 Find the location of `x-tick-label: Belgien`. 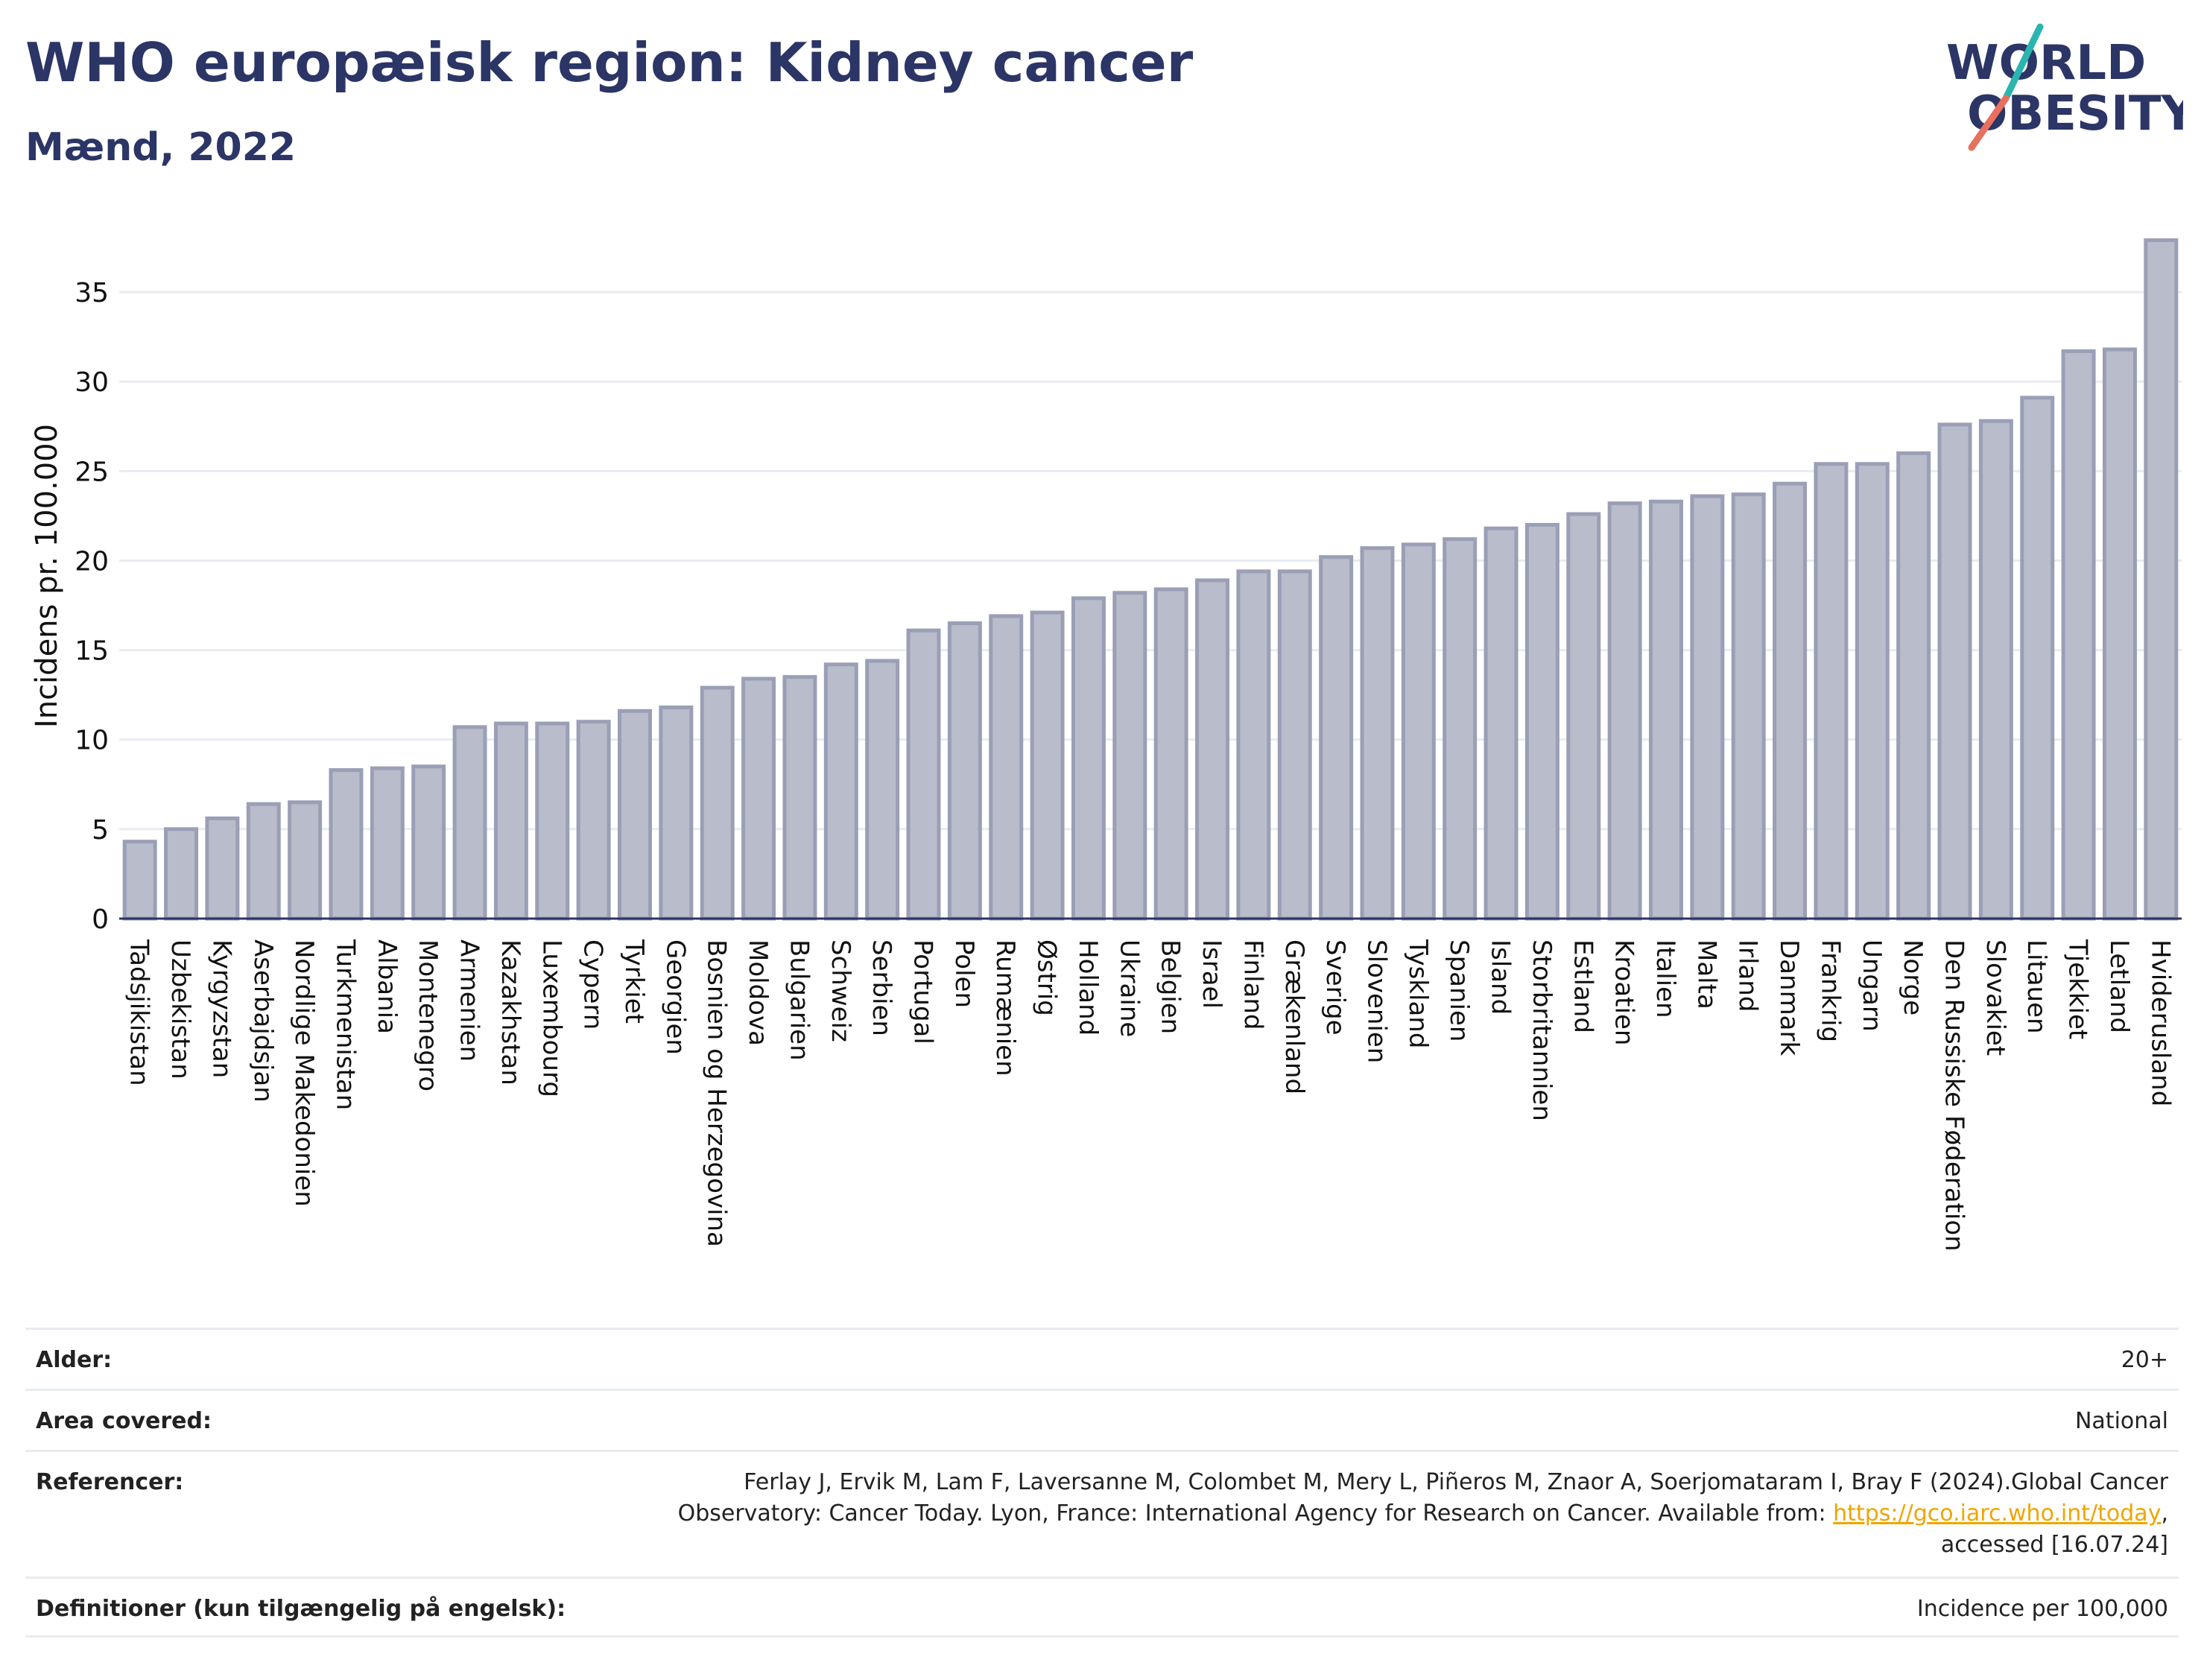

x-tick-label: Belgien is located at coordinates (1170, 986).